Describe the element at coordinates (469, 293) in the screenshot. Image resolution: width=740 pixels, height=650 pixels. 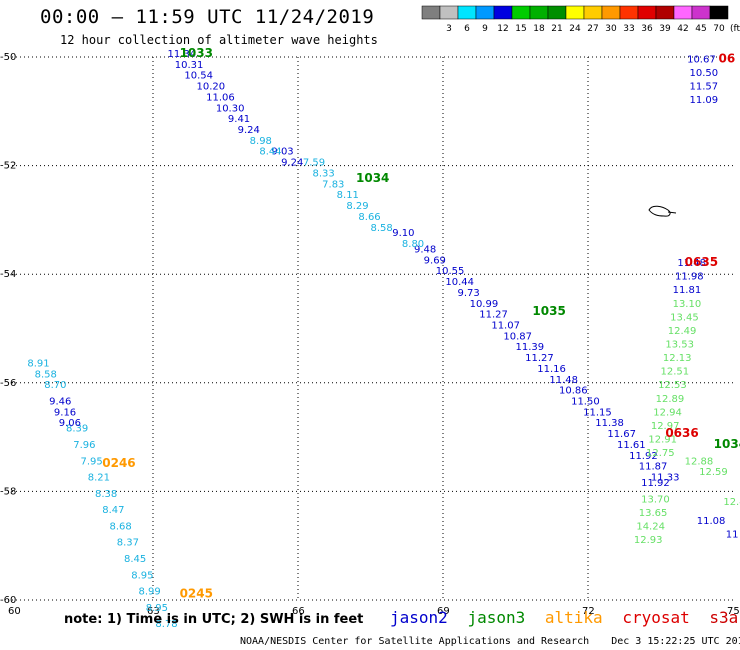
I see `wave-height-label: 9.73` at that location.